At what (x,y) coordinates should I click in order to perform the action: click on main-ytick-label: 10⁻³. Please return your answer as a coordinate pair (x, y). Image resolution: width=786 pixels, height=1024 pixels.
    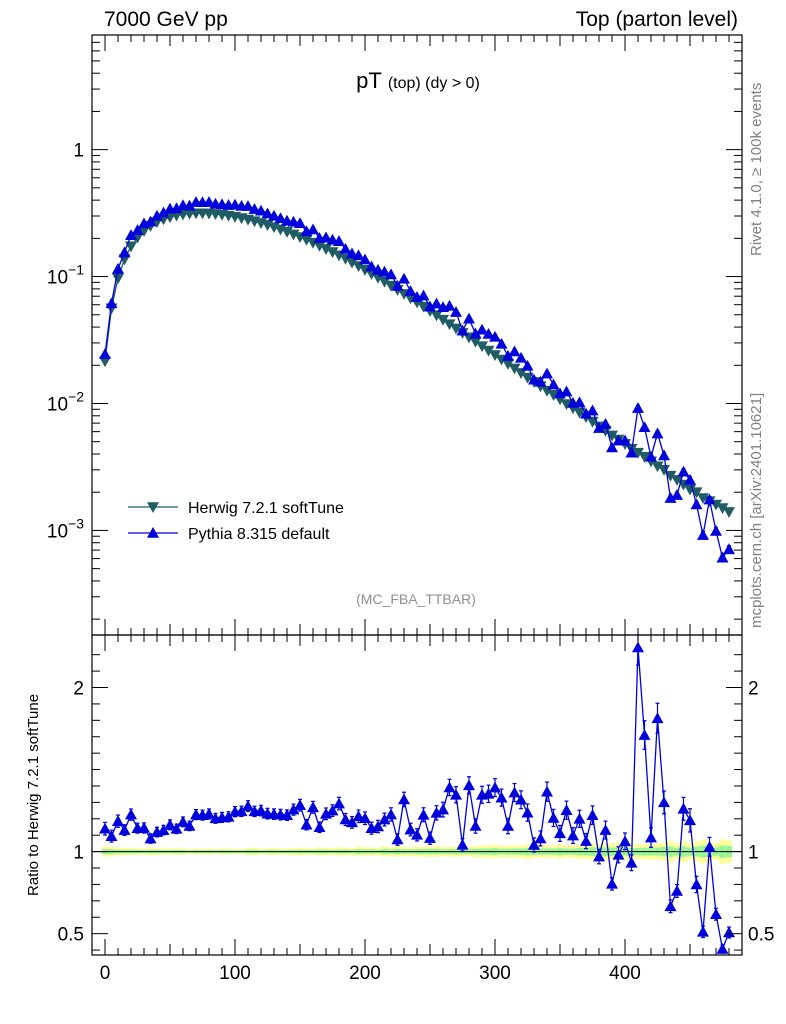
    Looking at the image, I should click on (65, 528).